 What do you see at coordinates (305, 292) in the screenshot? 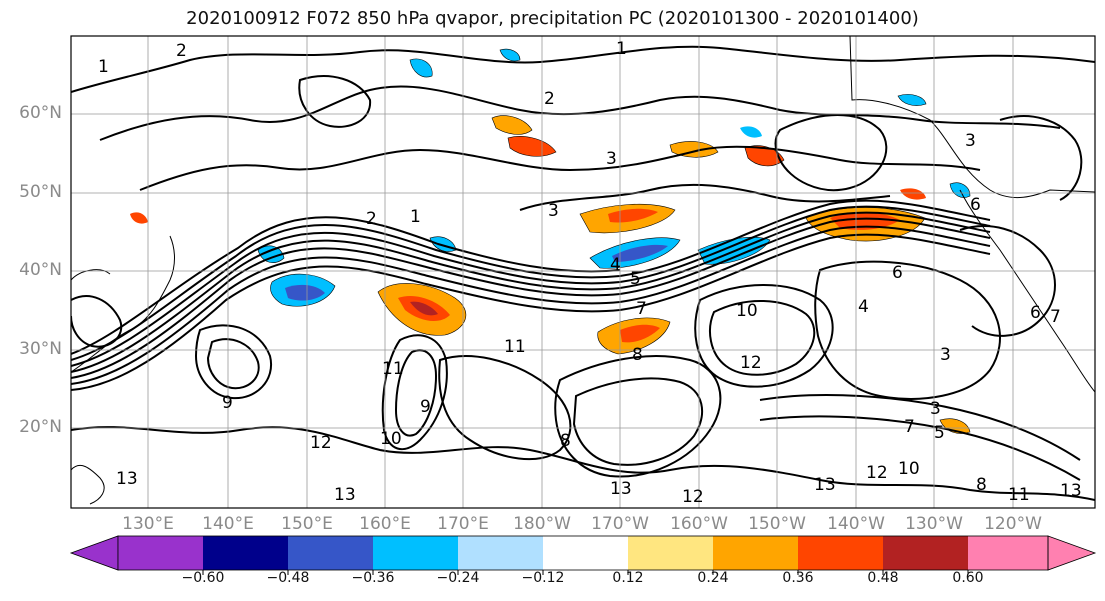
I see `precip-strong-negative-patch` at bounding box center [305, 292].